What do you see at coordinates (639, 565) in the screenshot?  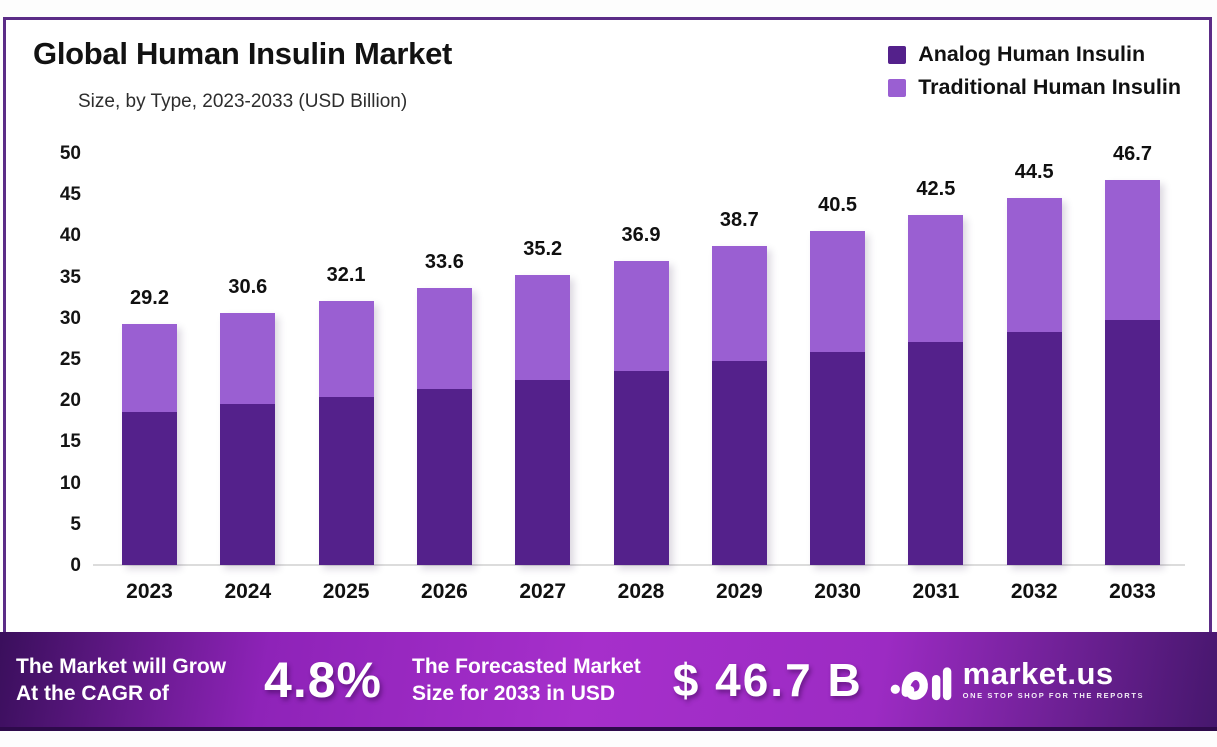 I see `x-axis-line` at bounding box center [639, 565].